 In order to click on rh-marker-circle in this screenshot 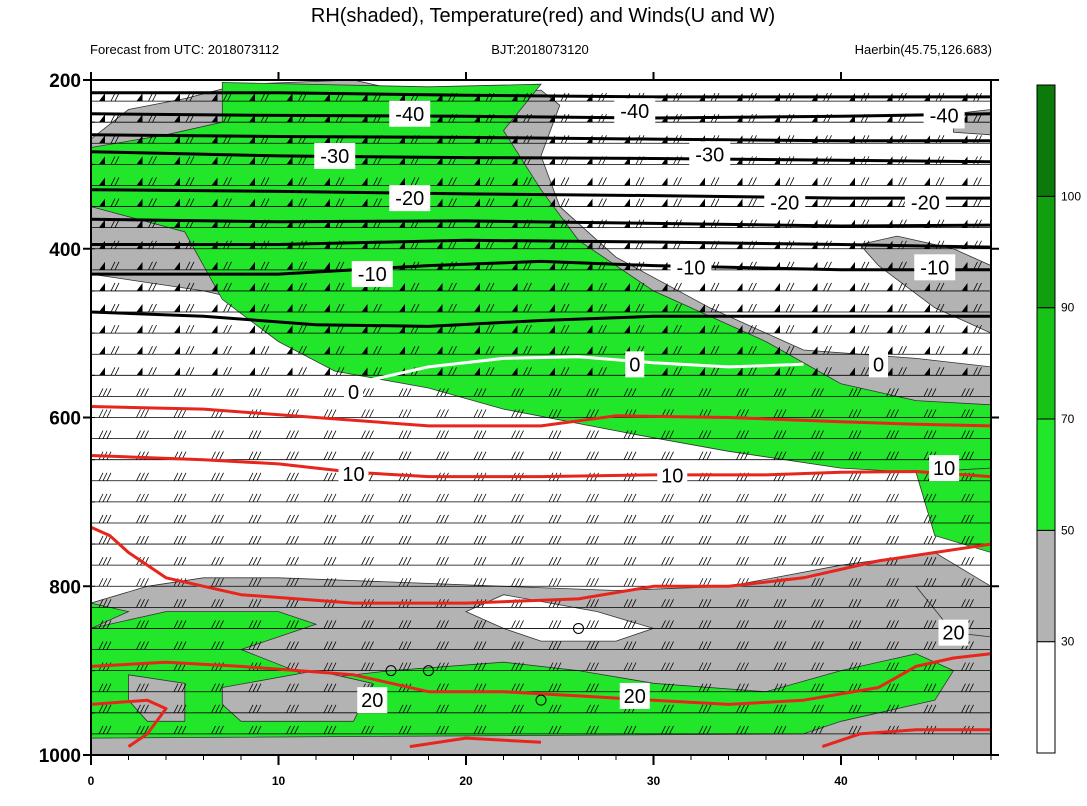, I will do `click(578, 628)`.